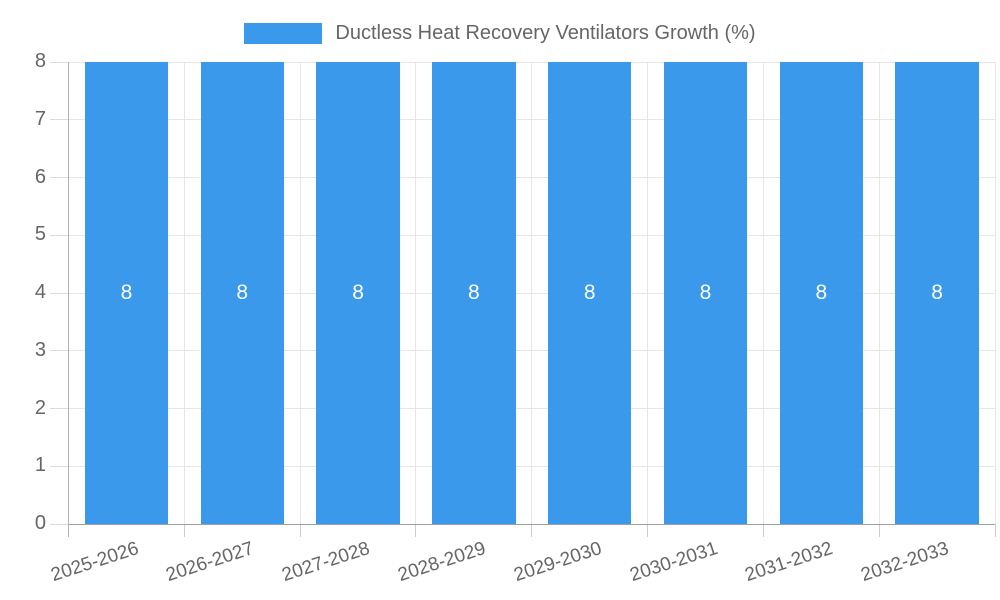 The width and height of the screenshot is (1000, 600). What do you see at coordinates (442, 562) in the screenshot?
I see `x-axis-tick-label: 2028-2029` at bounding box center [442, 562].